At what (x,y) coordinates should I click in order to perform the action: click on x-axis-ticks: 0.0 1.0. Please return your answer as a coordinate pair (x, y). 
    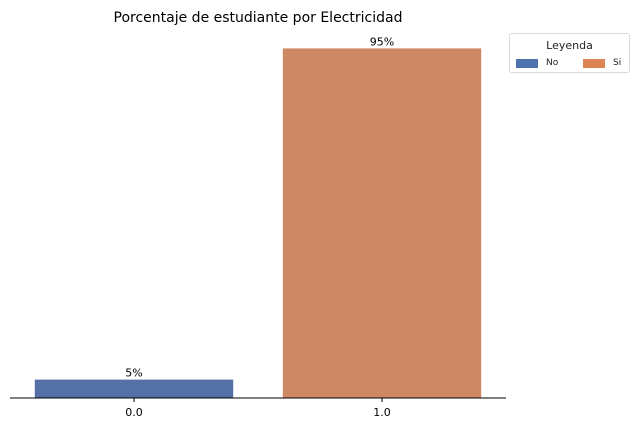
    Looking at the image, I should click on (258, 408).